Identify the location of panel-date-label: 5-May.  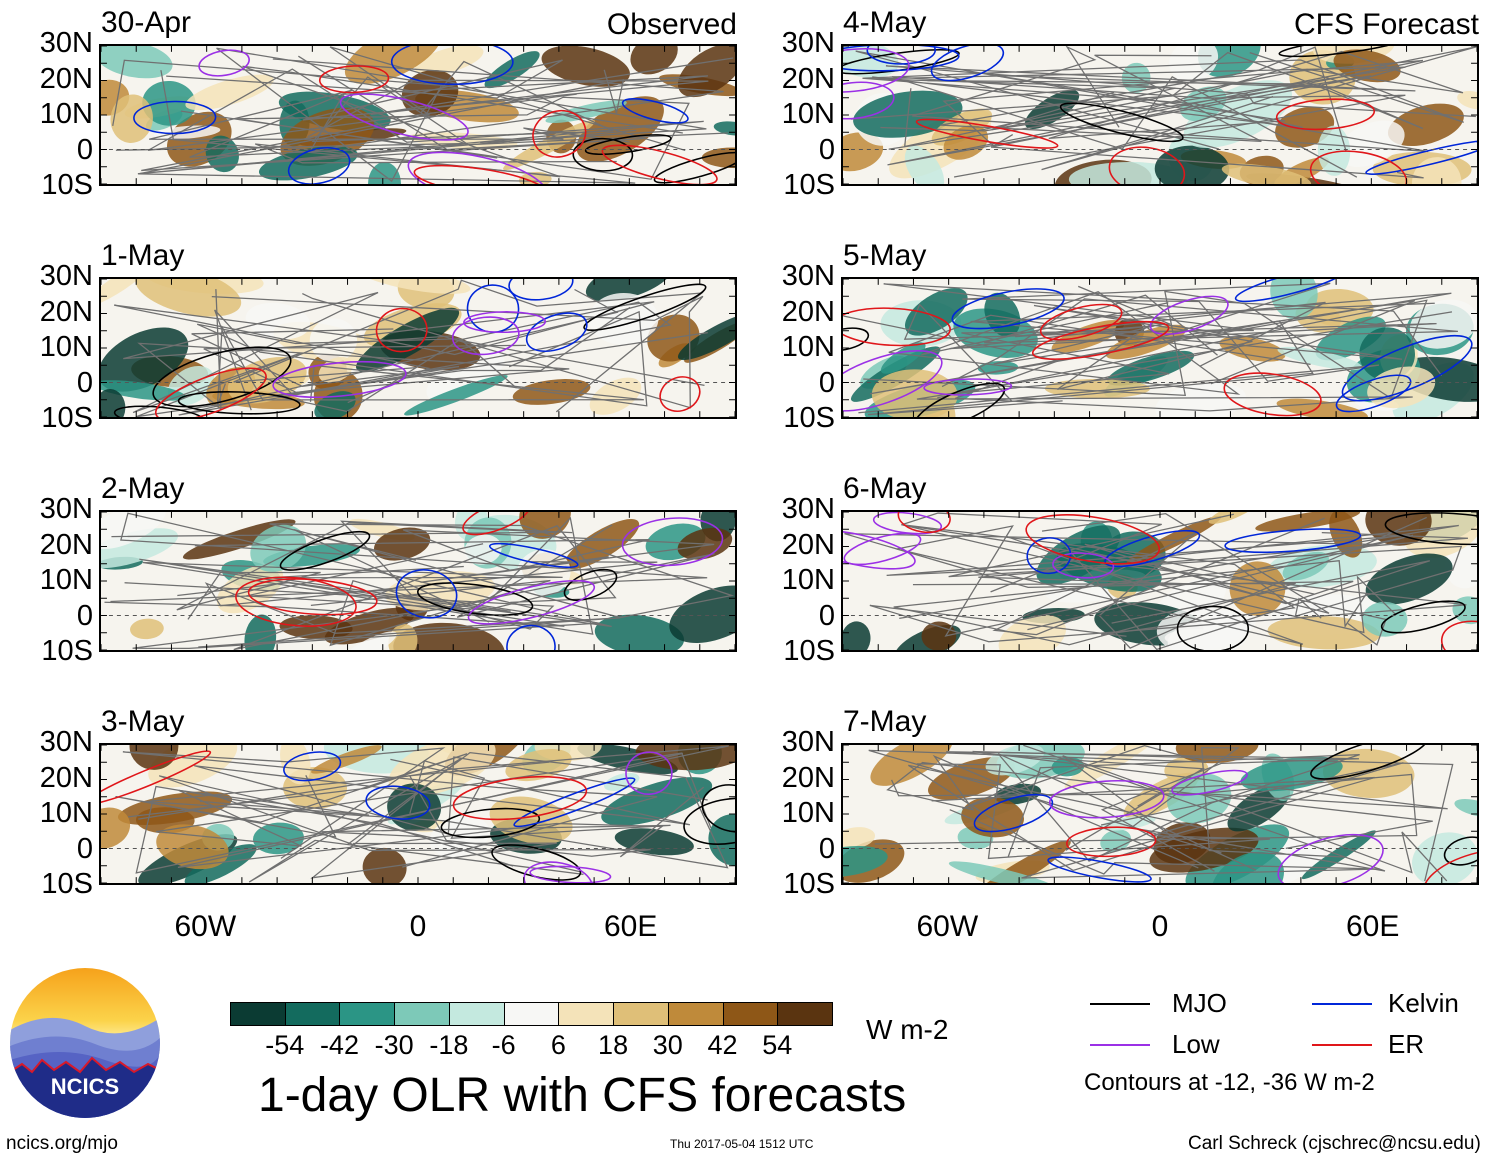
(885, 255).